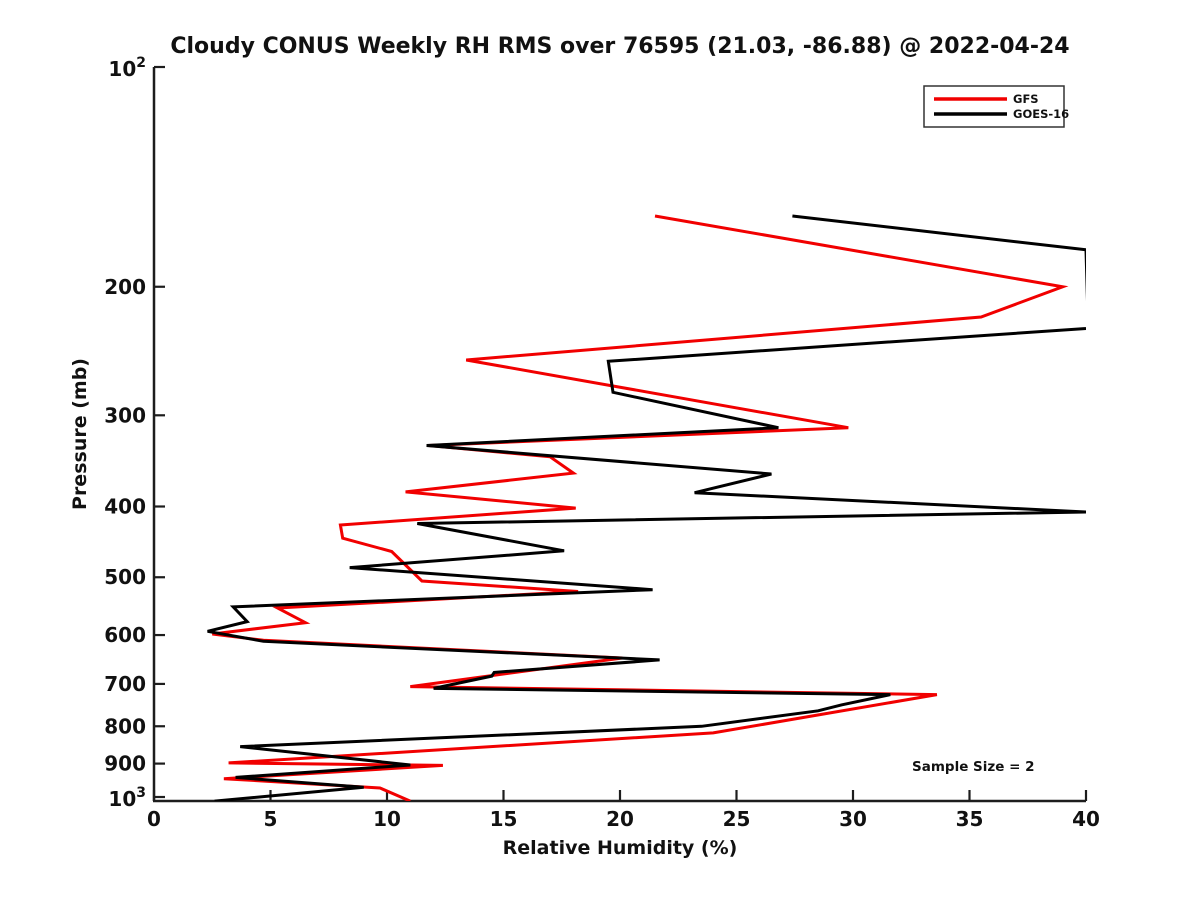 The image size is (1200, 900). I want to click on legend-entry-goes-16: GOES-16, so click(1001, 114).